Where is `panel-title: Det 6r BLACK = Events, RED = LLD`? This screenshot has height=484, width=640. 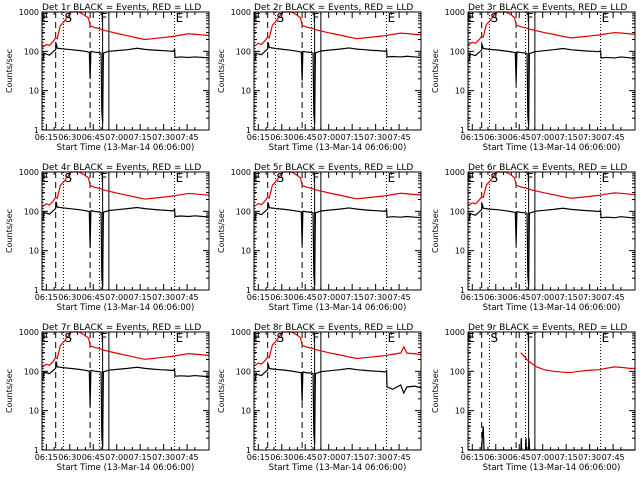
panel-title: Det 6r BLACK = Events, RED = LLD is located at coordinates (547, 168).